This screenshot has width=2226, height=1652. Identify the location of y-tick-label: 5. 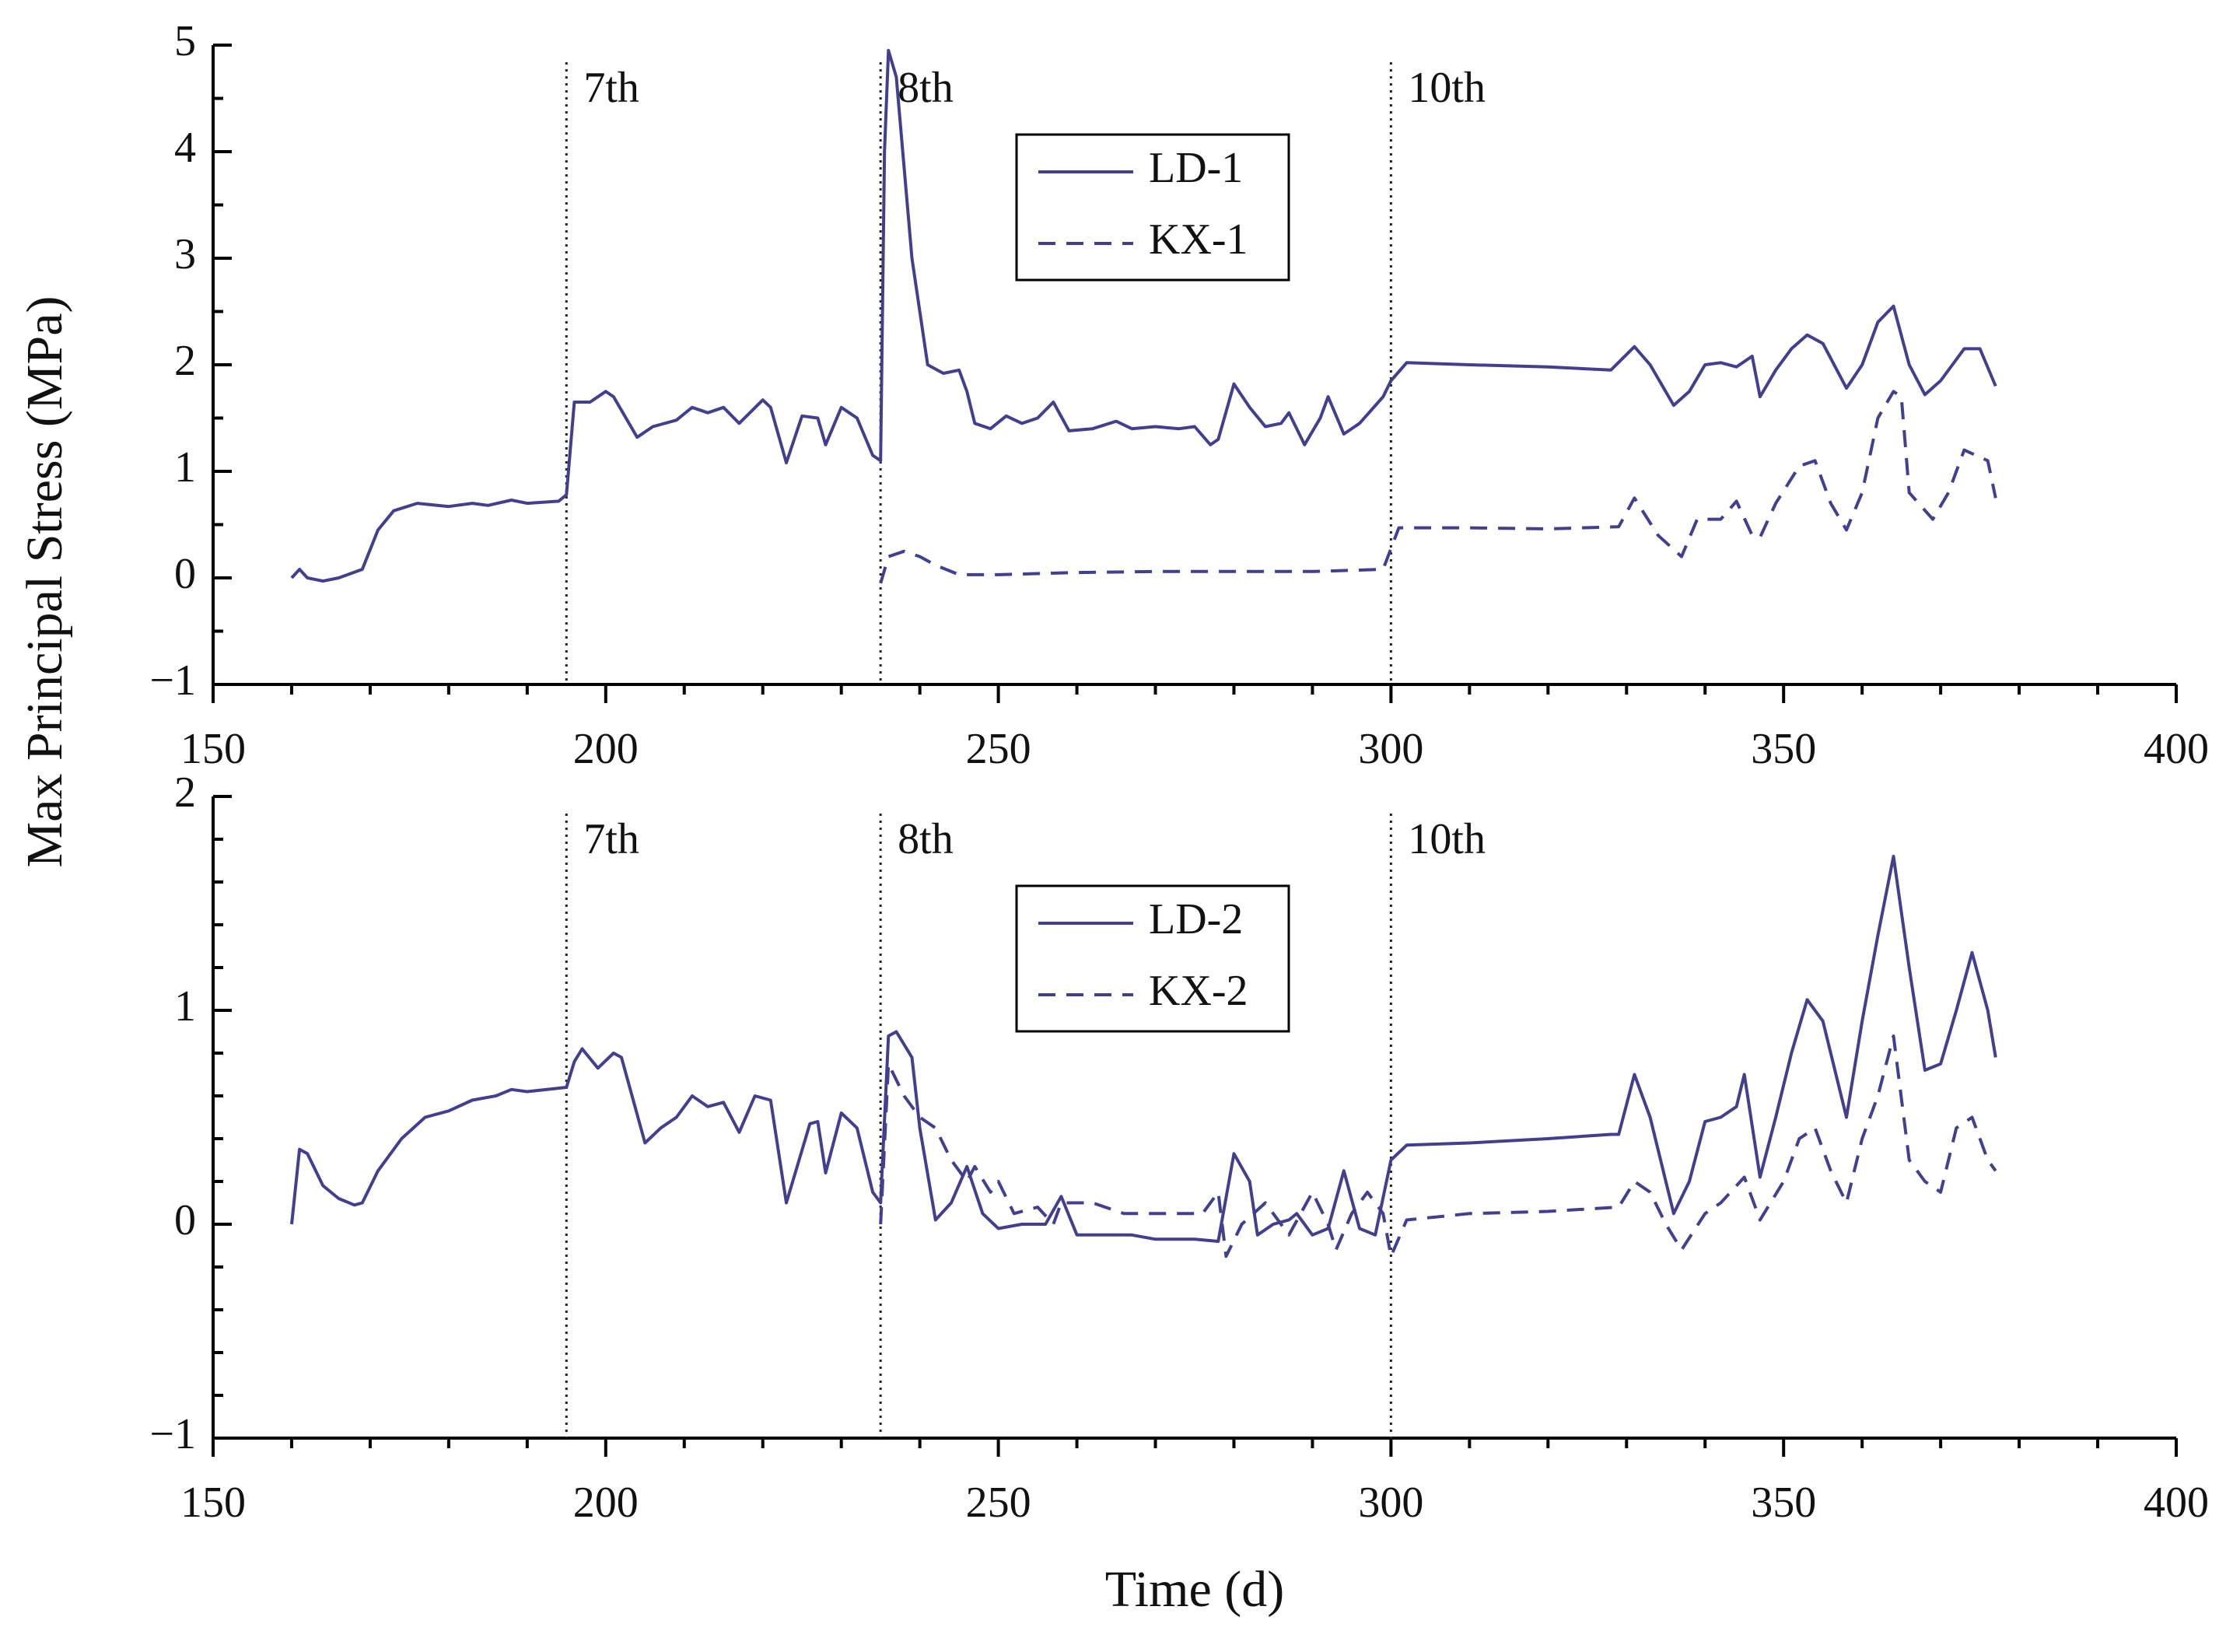
(185, 41).